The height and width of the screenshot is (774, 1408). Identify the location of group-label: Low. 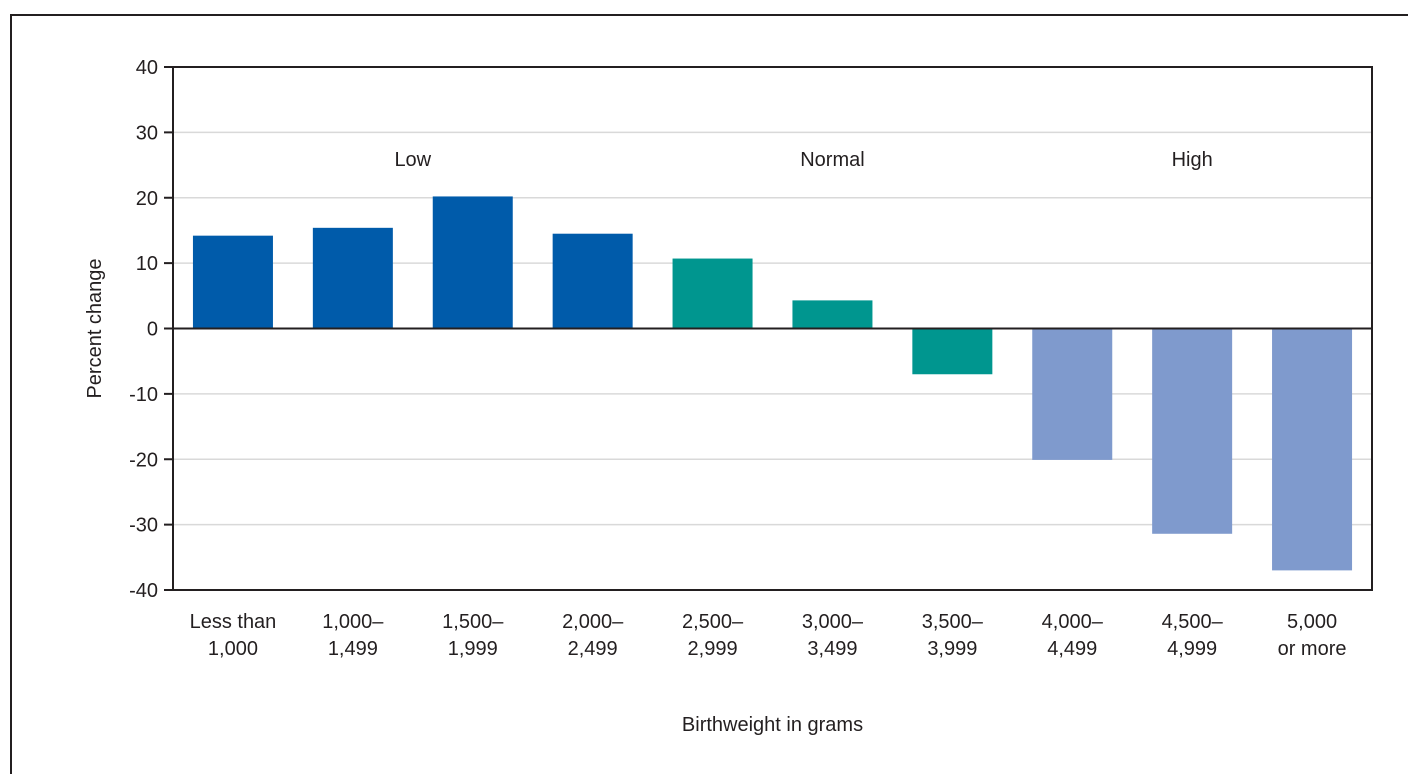
(412, 160).